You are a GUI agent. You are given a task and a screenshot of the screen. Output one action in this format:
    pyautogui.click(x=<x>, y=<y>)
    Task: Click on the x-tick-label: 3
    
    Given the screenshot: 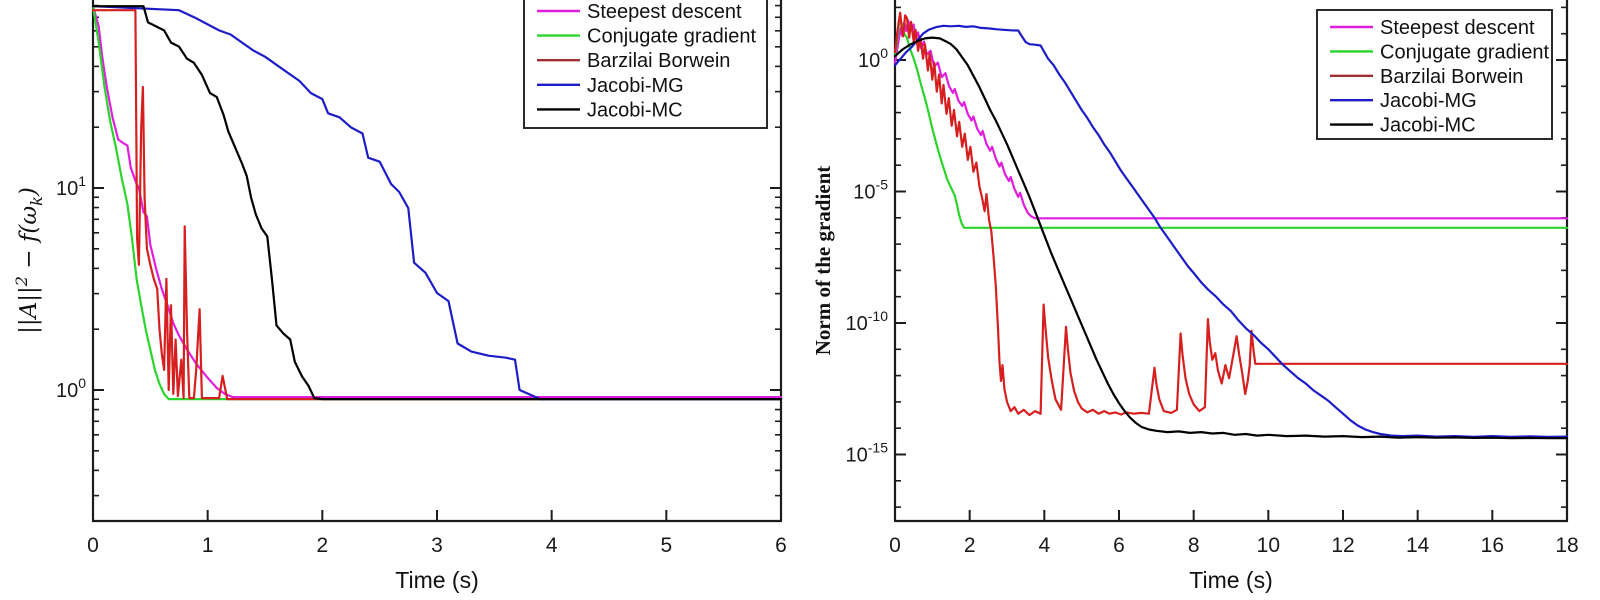 What is the action you would take?
    pyautogui.click(x=437, y=545)
    